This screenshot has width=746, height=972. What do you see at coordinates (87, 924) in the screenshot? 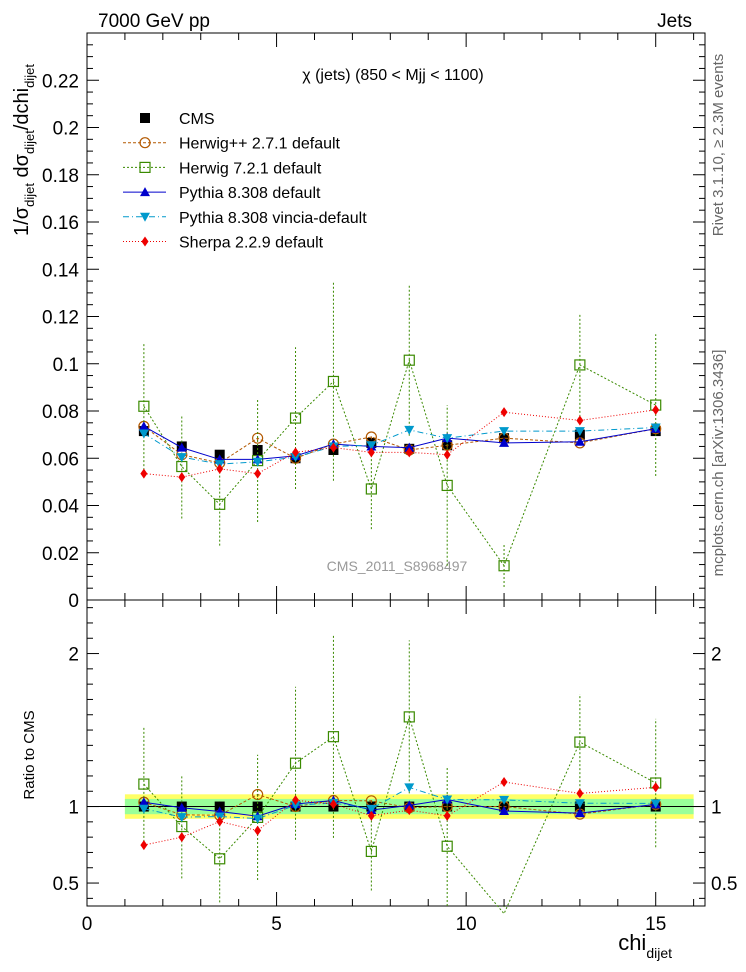
I see `x-tick-label: 0` at bounding box center [87, 924].